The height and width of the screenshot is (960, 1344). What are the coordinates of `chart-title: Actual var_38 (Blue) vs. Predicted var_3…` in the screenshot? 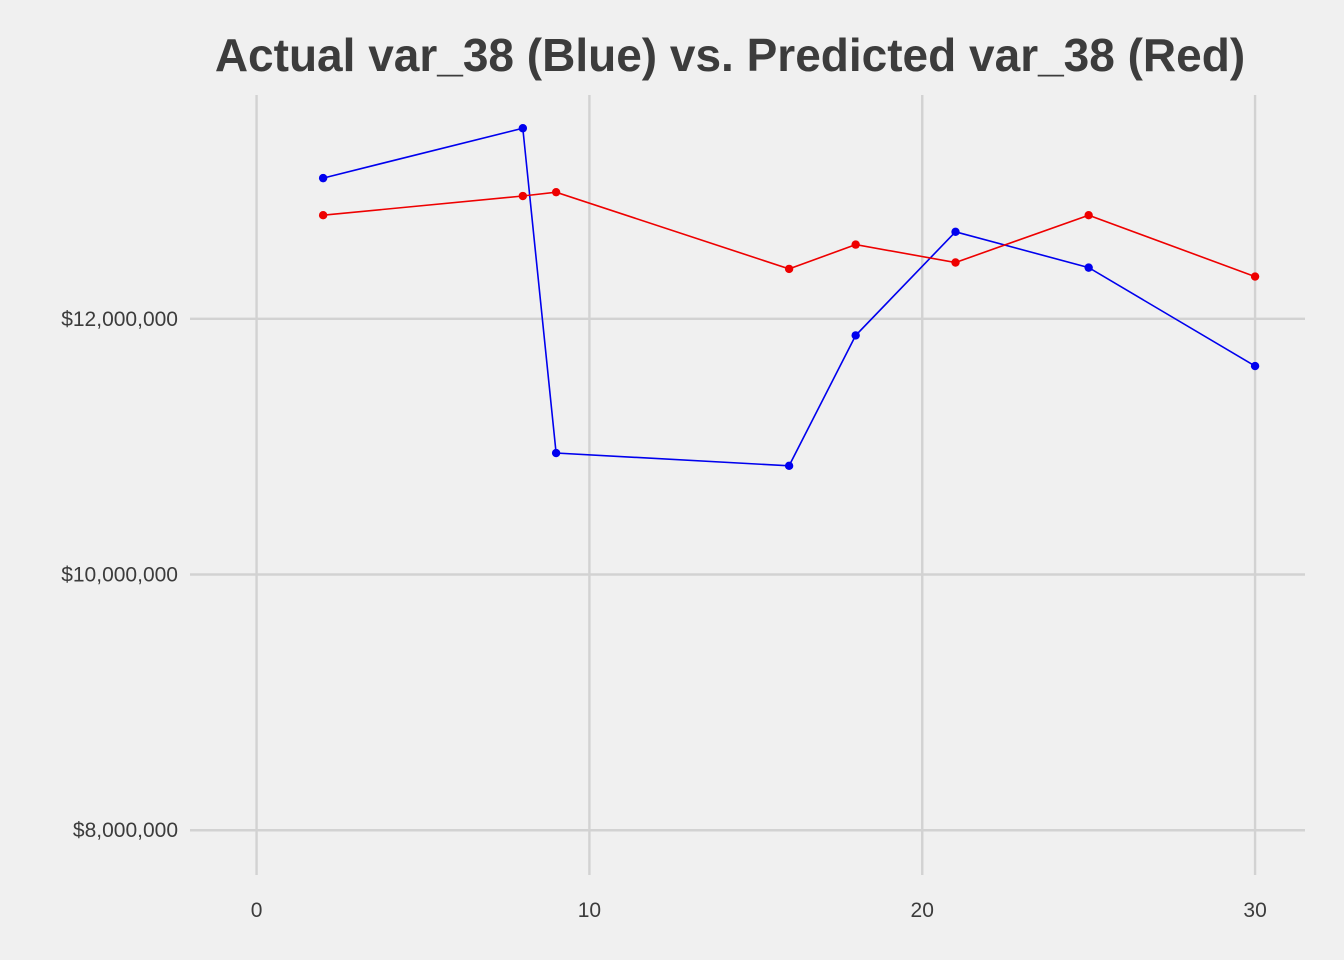 It's located at (730, 55).